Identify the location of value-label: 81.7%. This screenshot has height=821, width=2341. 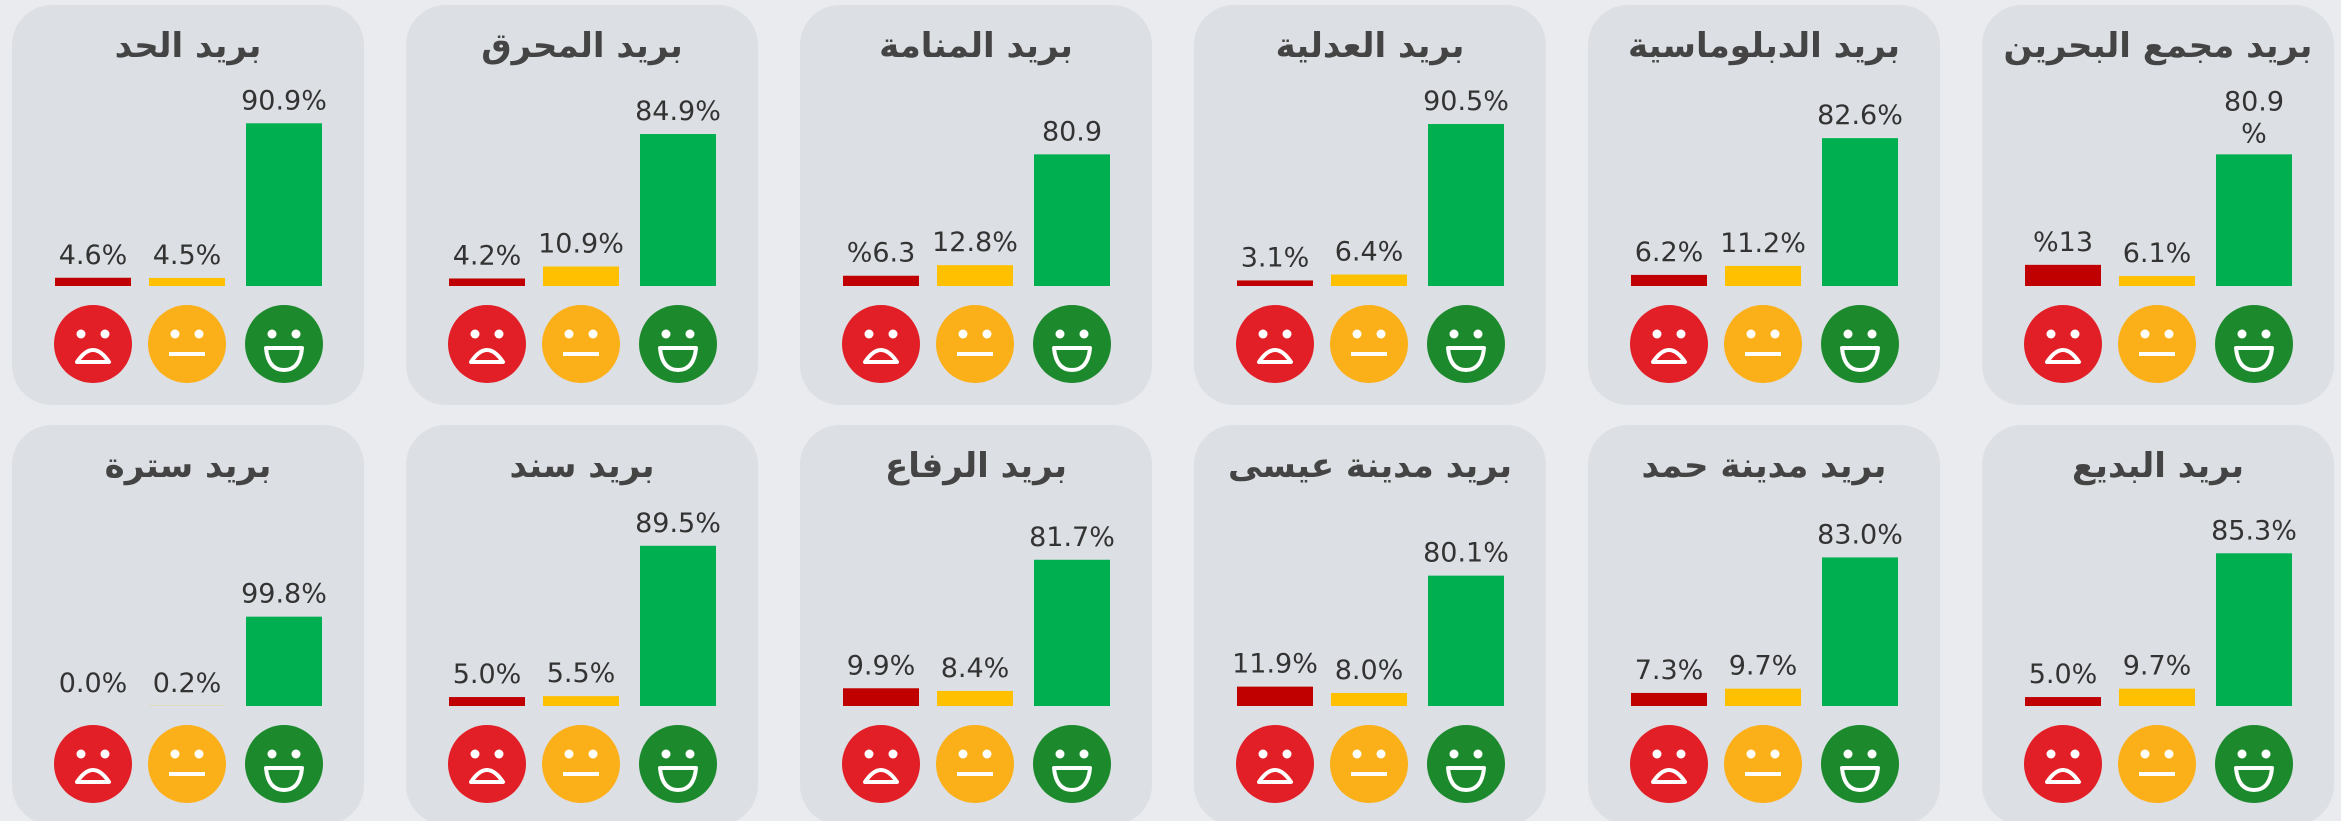
(1072, 537).